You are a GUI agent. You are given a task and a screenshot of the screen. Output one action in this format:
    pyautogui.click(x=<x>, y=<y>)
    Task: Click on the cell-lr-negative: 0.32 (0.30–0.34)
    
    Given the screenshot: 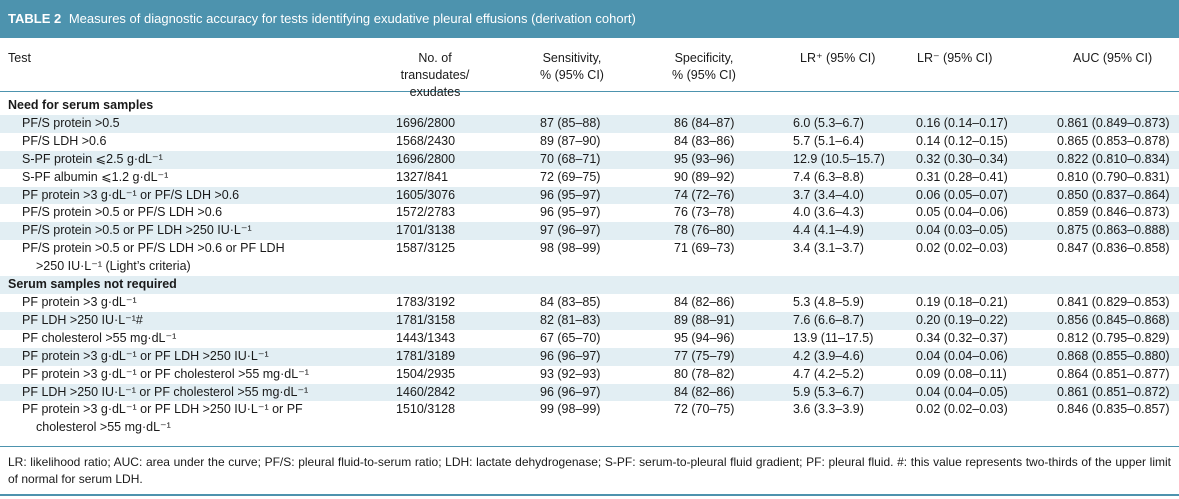 What is the action you would take?
    pyautogui.click(x=962, y=158)
    